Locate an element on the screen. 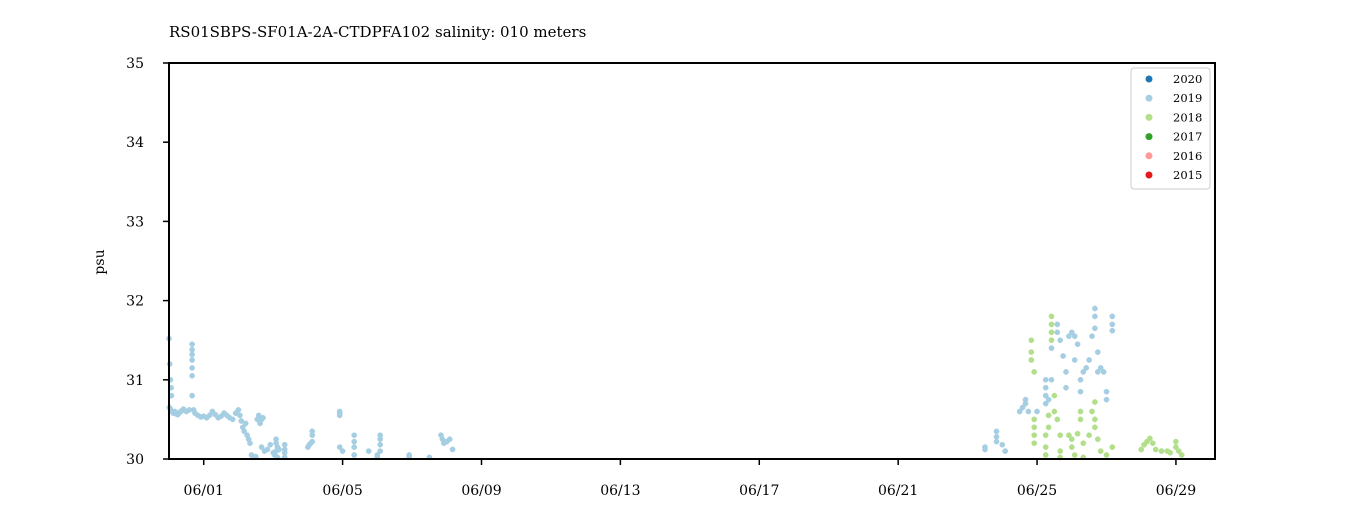  y-axis-label: psu is located at coordinates (100, 261).